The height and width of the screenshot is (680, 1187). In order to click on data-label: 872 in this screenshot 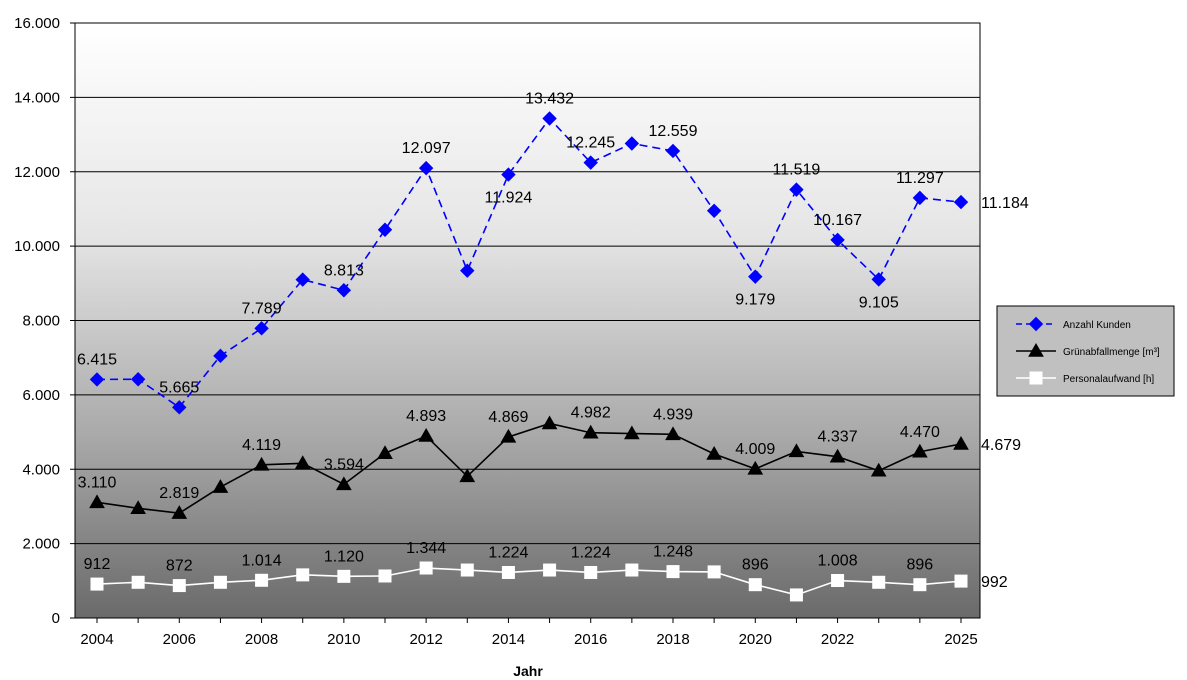, I will do `click(179, 566)`.